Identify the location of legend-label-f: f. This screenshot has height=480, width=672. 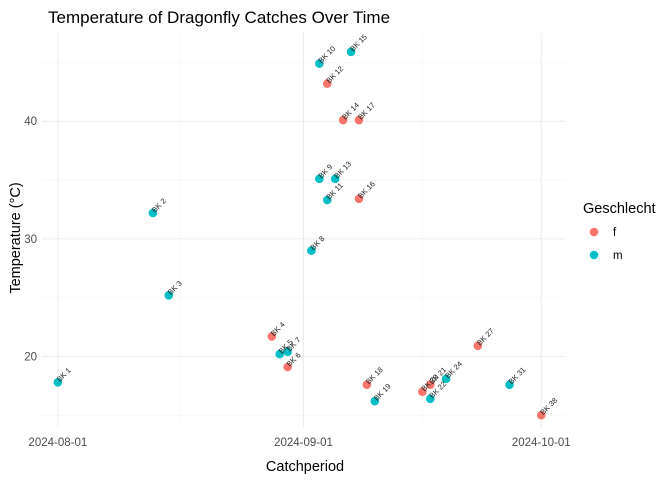
(615, 233).